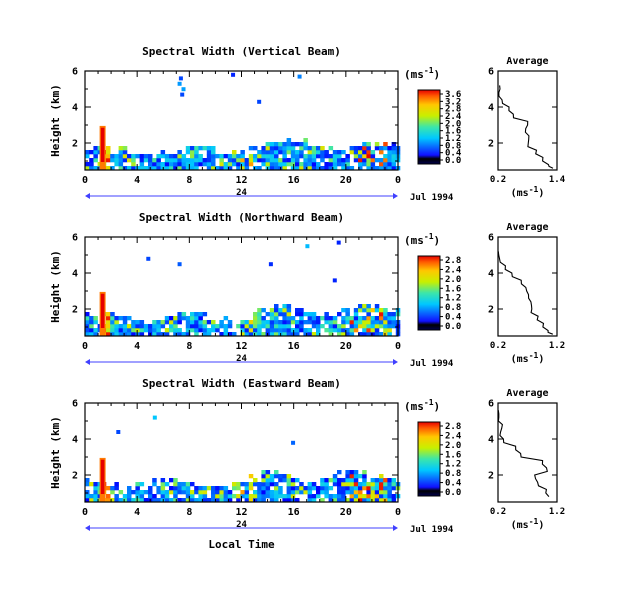 Image resolution: width=617 pixels, height=598 pixels. Describe the element at coordinates (243, 121) in the screenshot. I see `heatmap-cells` at that location.